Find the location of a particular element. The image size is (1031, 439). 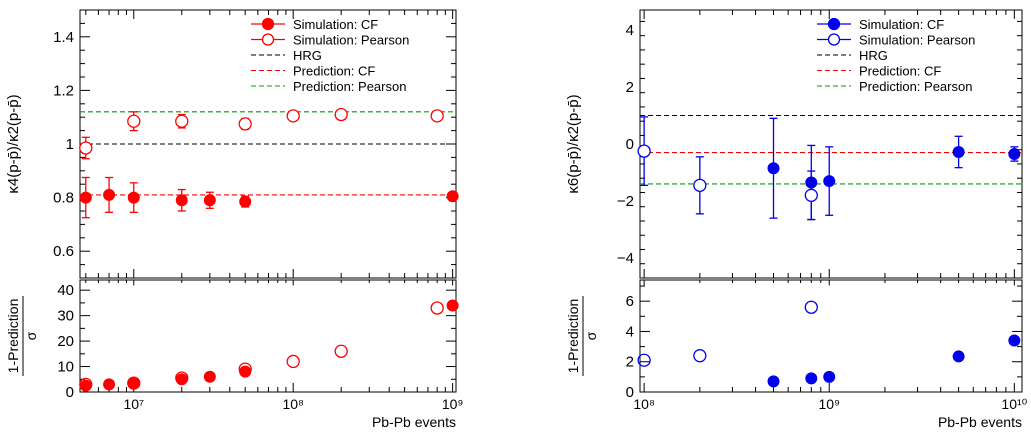

y-tick-label: 0 is located at coordinates (630, 144).